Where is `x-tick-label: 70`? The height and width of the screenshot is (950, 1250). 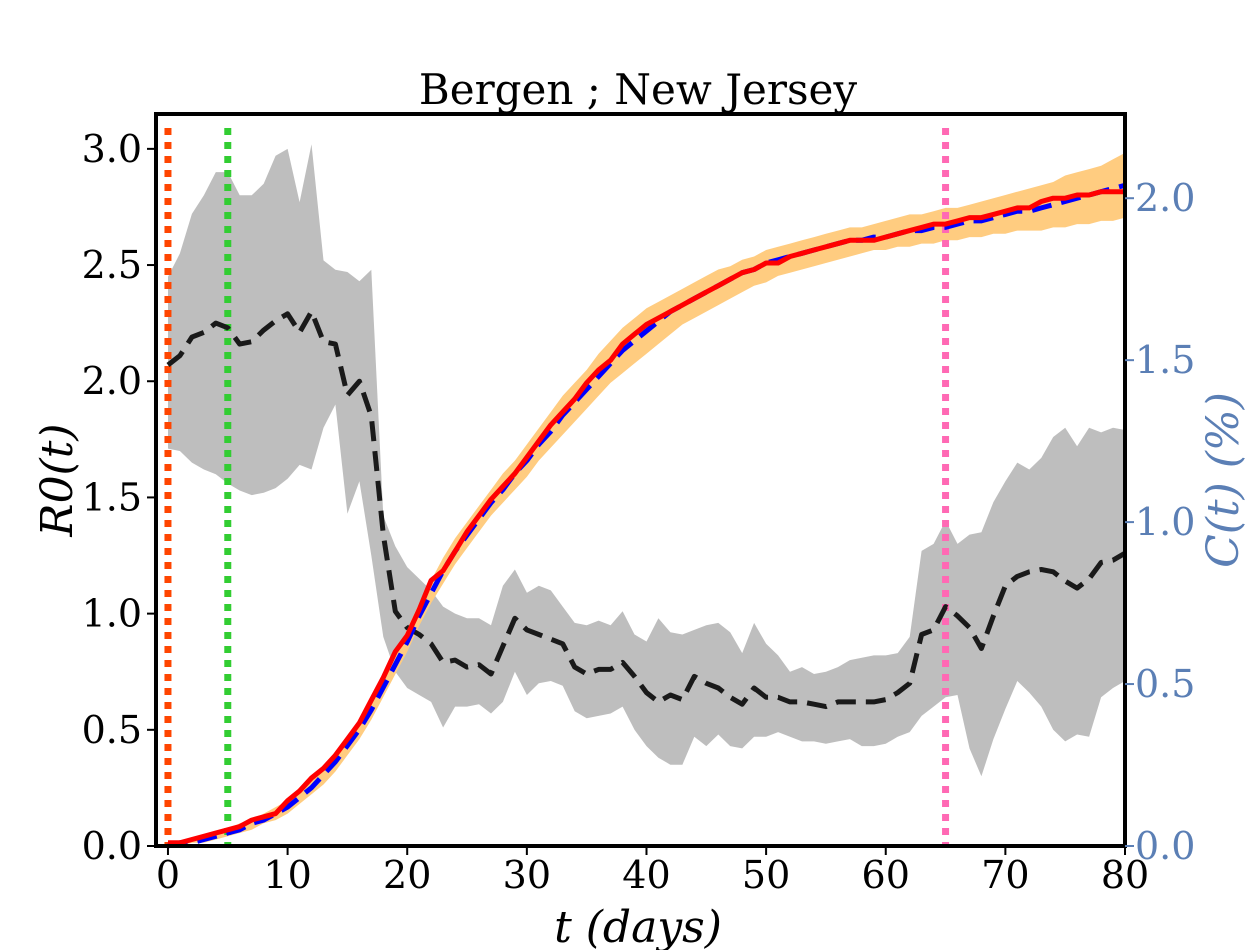
x-tick-label: 70 is located at coordinates (1005, 875).